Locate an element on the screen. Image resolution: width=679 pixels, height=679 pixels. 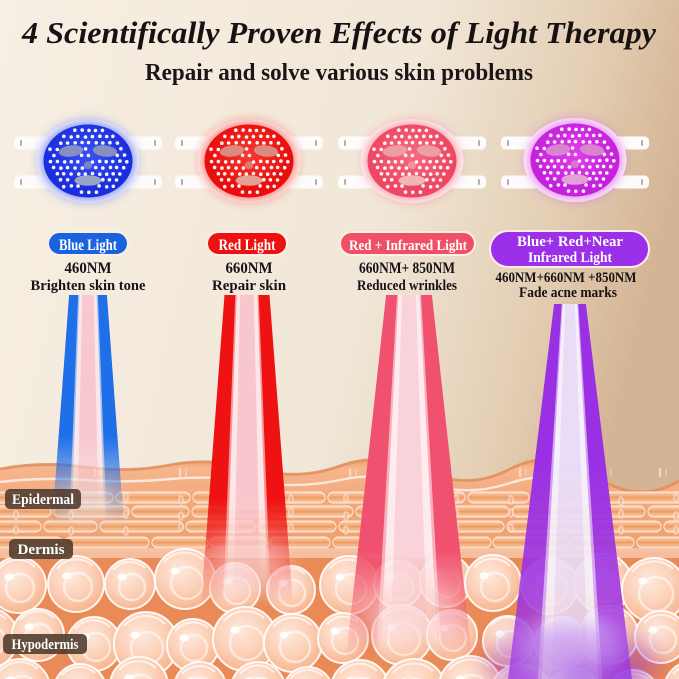
svg-text: Hypodermis is located at coordinates (45, 645).